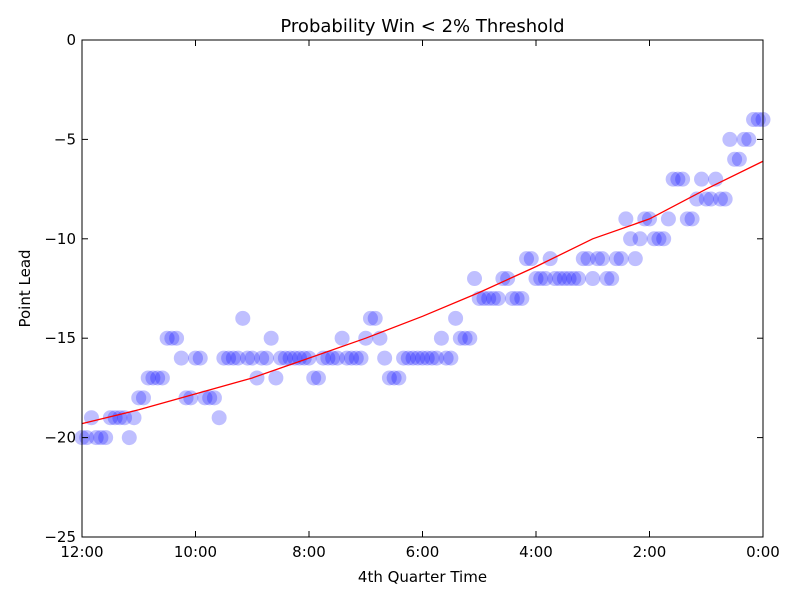 The width and height of the screenshot is (800, 600). What do you see at coordinates (65, 139) in the screenshot?
I see `y-tick-label: −5` at bounding box center [65, 139].